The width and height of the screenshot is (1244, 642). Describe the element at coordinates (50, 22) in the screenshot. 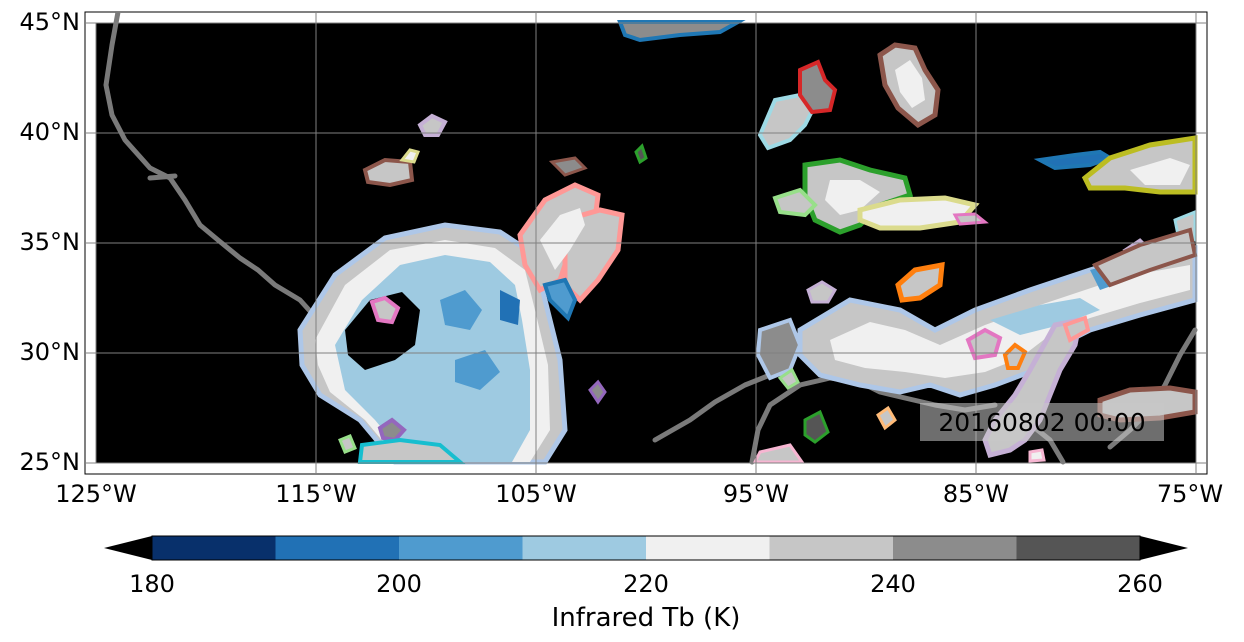

I see `lat-tick-label: 45°N` at that location.